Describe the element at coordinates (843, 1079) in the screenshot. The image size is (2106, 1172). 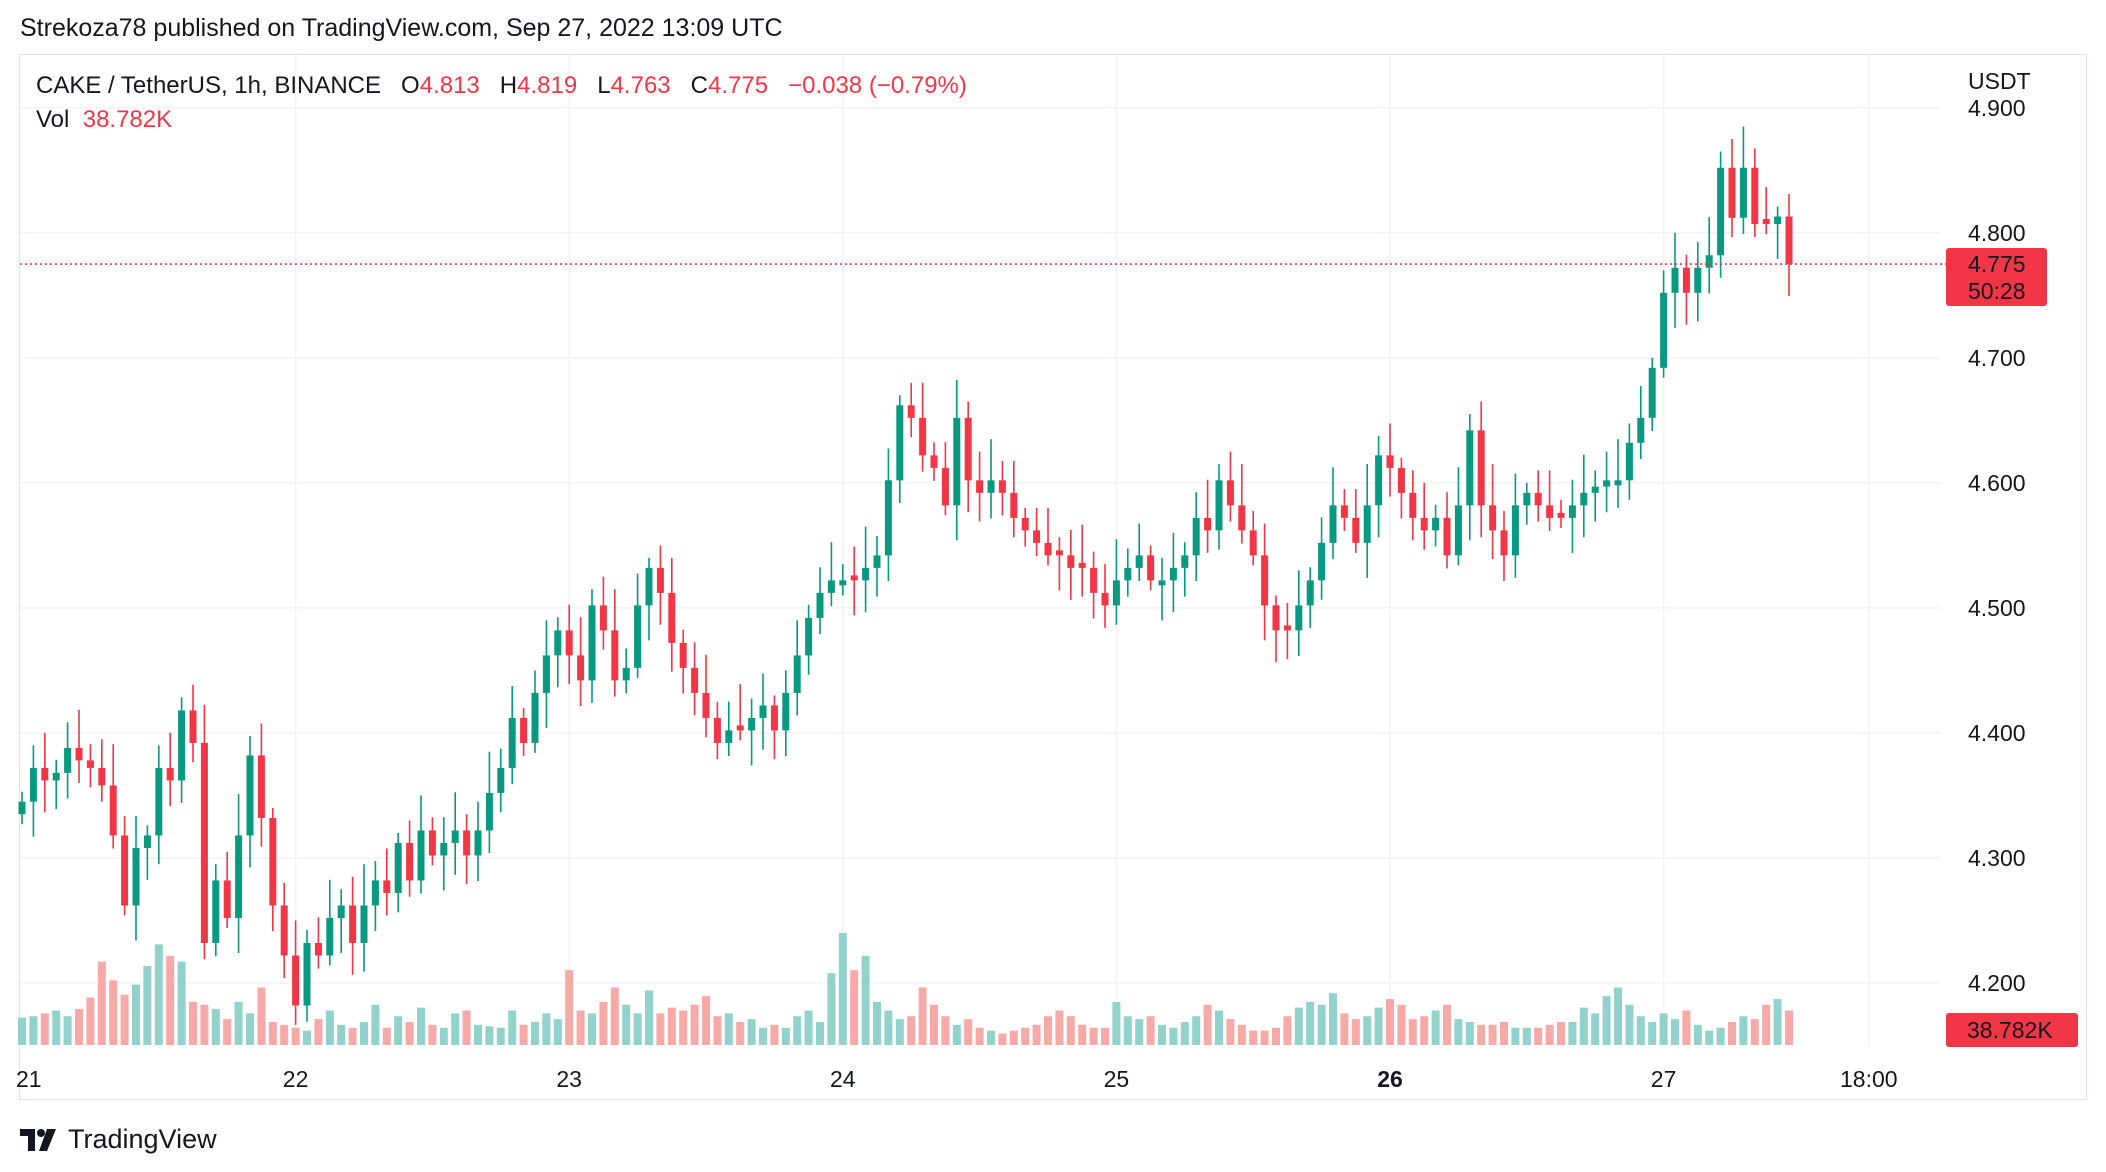
I see `x-tick-label-3: 24` at that location.